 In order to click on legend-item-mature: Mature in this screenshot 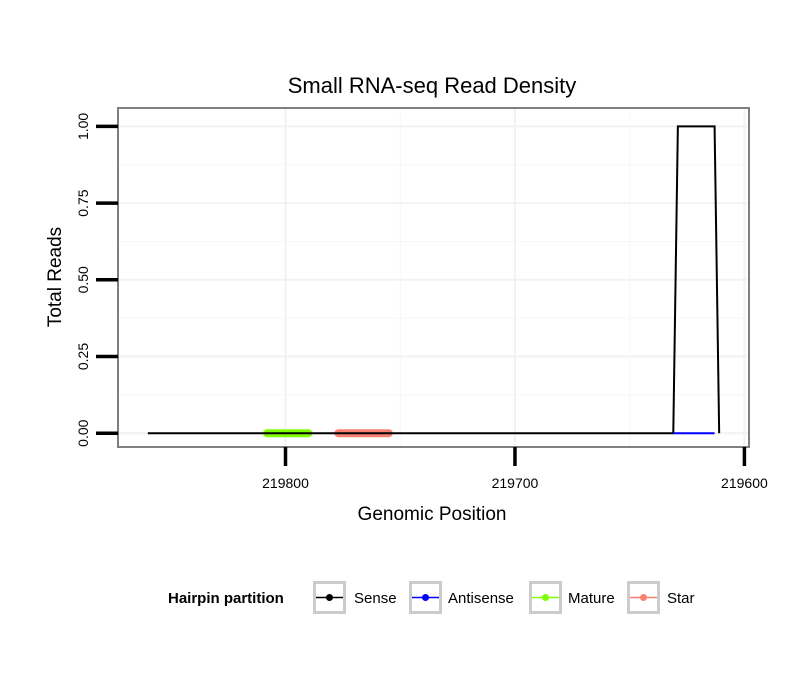, I will do `click(572, 597)`.